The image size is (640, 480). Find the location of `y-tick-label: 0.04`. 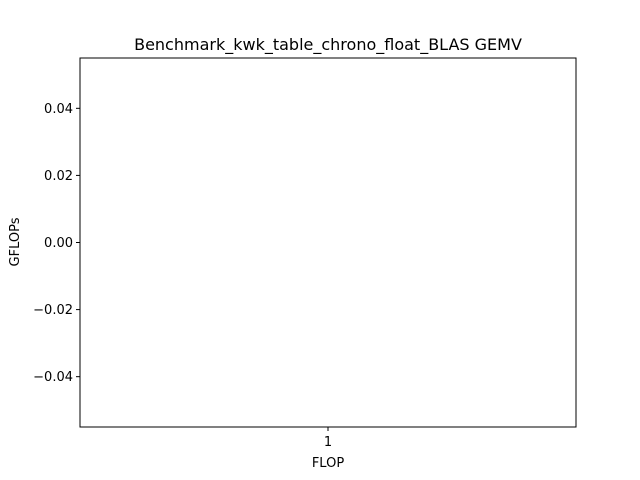

y-tick-label: 0.04 is located at coordinates (58, 109).